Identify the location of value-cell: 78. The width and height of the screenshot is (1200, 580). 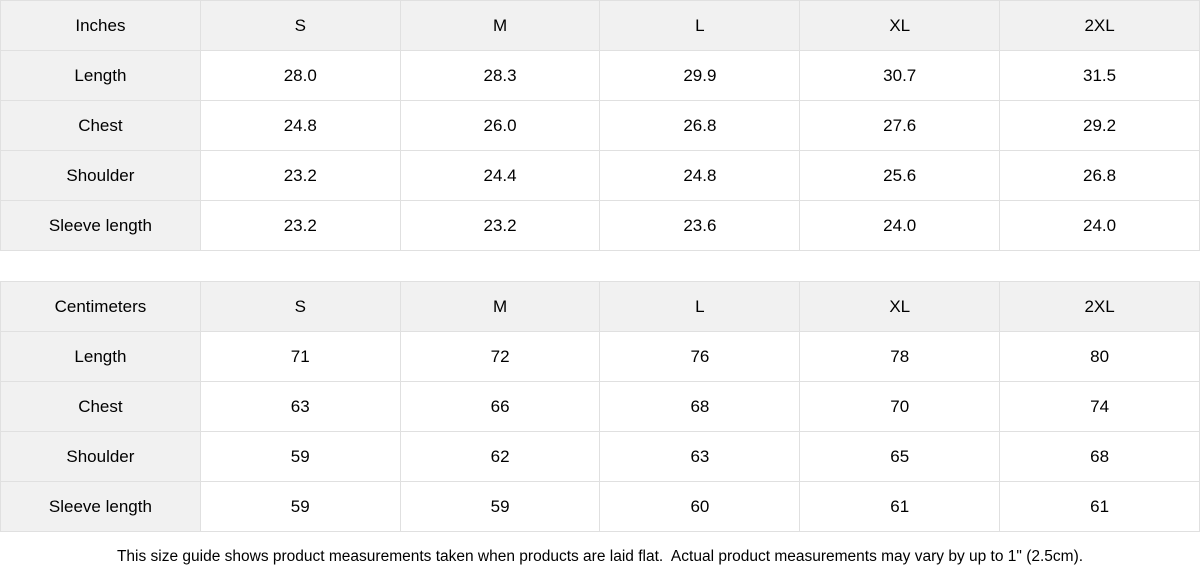
(900, 356).